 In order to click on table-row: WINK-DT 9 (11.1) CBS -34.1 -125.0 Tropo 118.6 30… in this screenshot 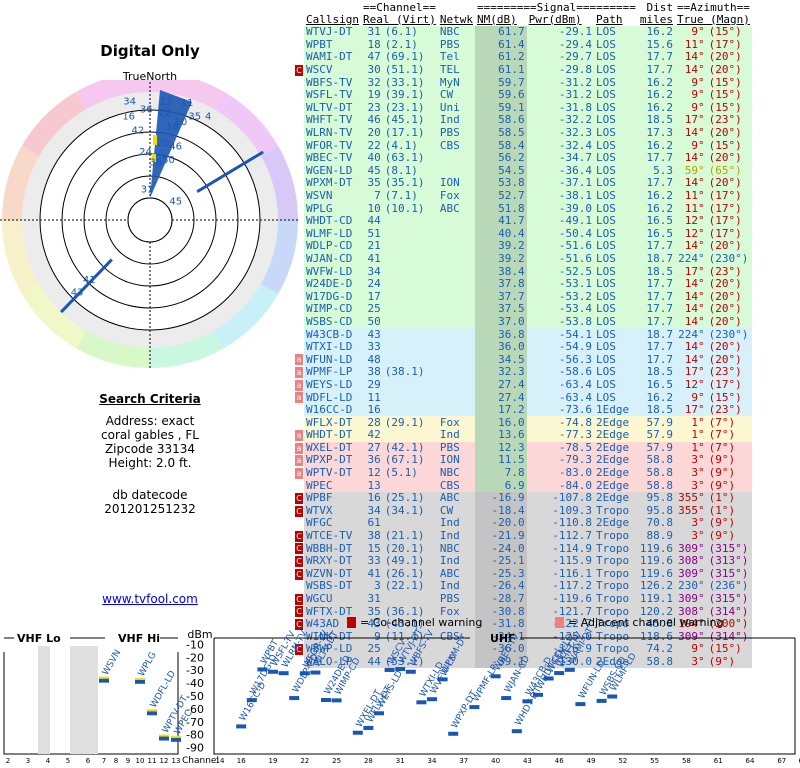, I will do `click(528, 637)`.